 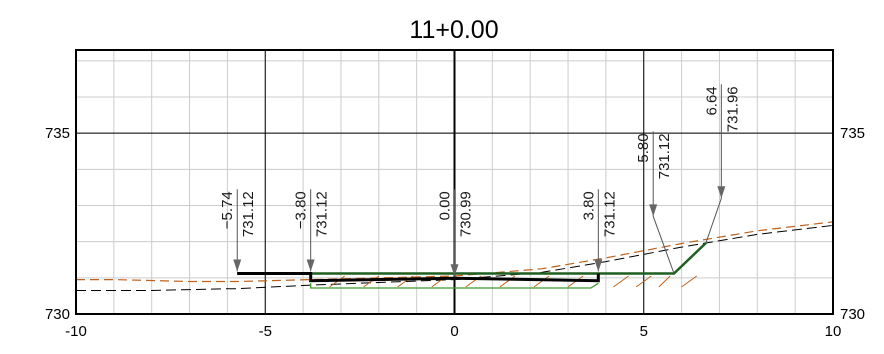 What do you see at coordinates (57, 133) in the screenshot?
I see `y-tick-label-left: 735` at bounding box center [57, 133].